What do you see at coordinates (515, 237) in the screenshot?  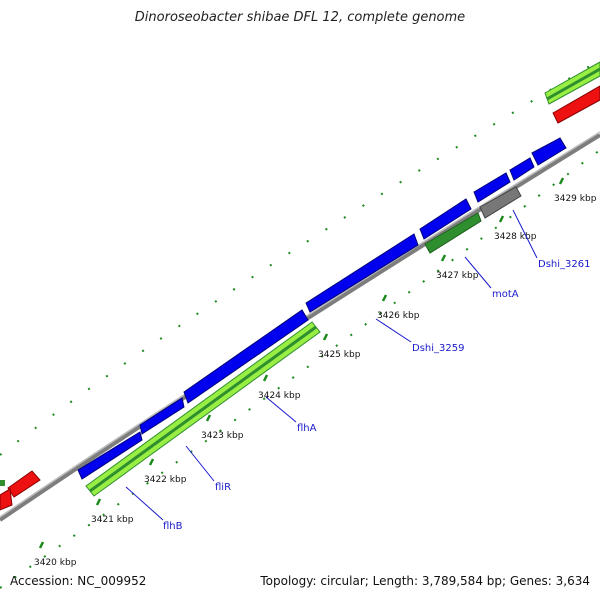 I see `scale-tick-label: 3428 kbp` at bounding box center [515, 237].